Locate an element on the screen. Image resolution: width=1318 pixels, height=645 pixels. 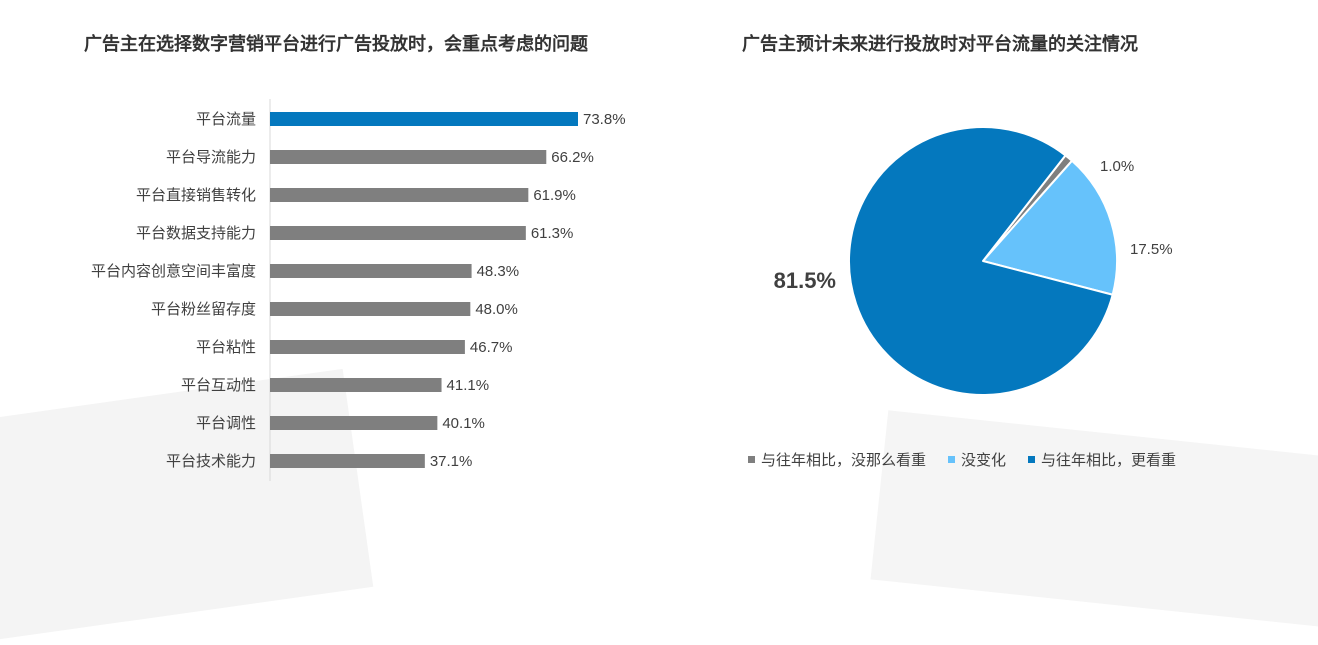
pie-value-label: 1.0% is located at coordinates (1117, 166).